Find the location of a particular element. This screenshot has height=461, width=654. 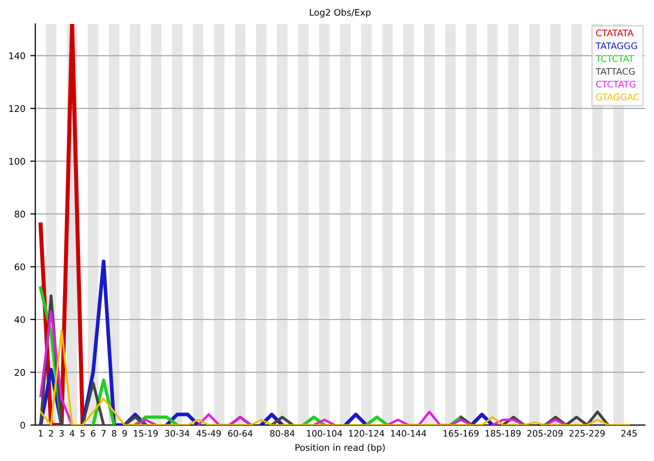

x-tick-label: 15-19 is located at coordinates (146, 433).